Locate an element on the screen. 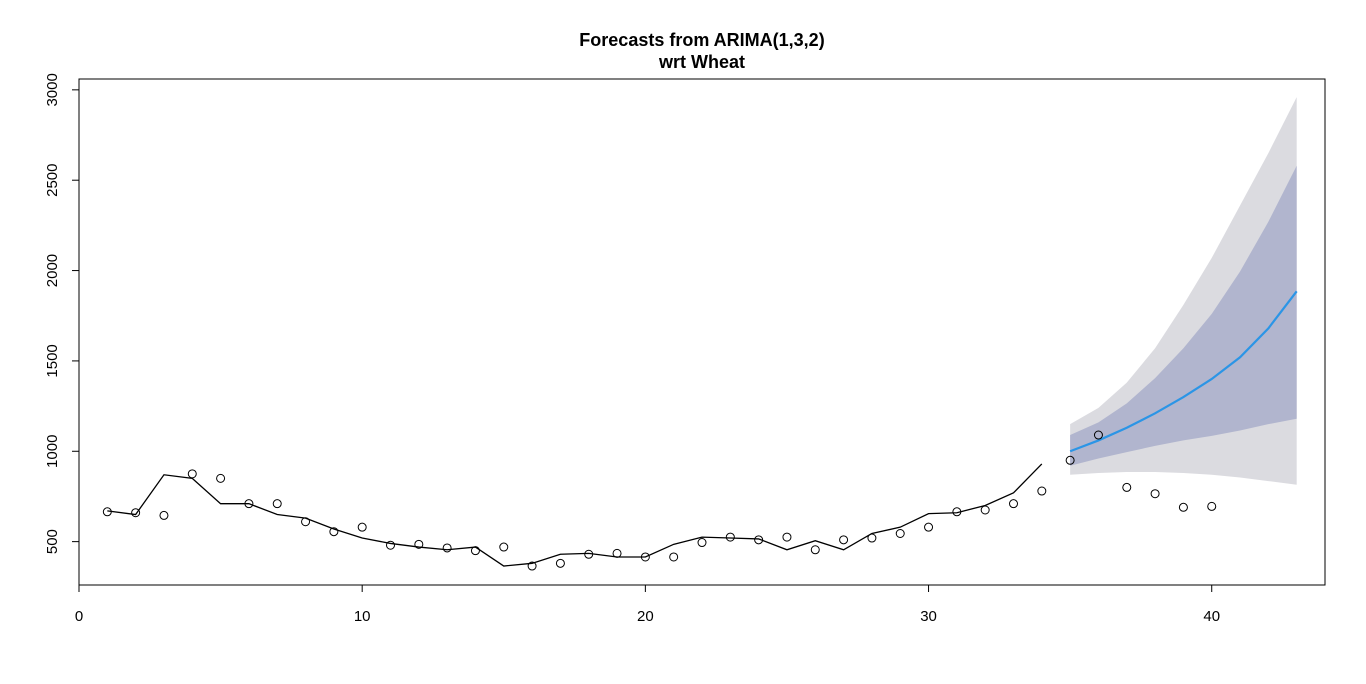  y-tick-label: 2500 is located at coordinates (52, 180).